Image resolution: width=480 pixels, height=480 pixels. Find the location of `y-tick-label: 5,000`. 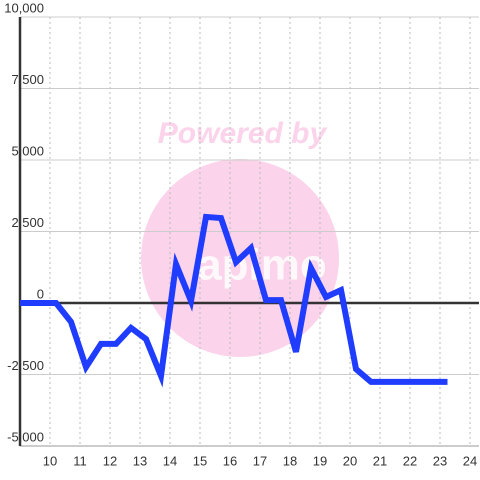

y-tick-label: 5,000 is located at coordinates (27, 150).